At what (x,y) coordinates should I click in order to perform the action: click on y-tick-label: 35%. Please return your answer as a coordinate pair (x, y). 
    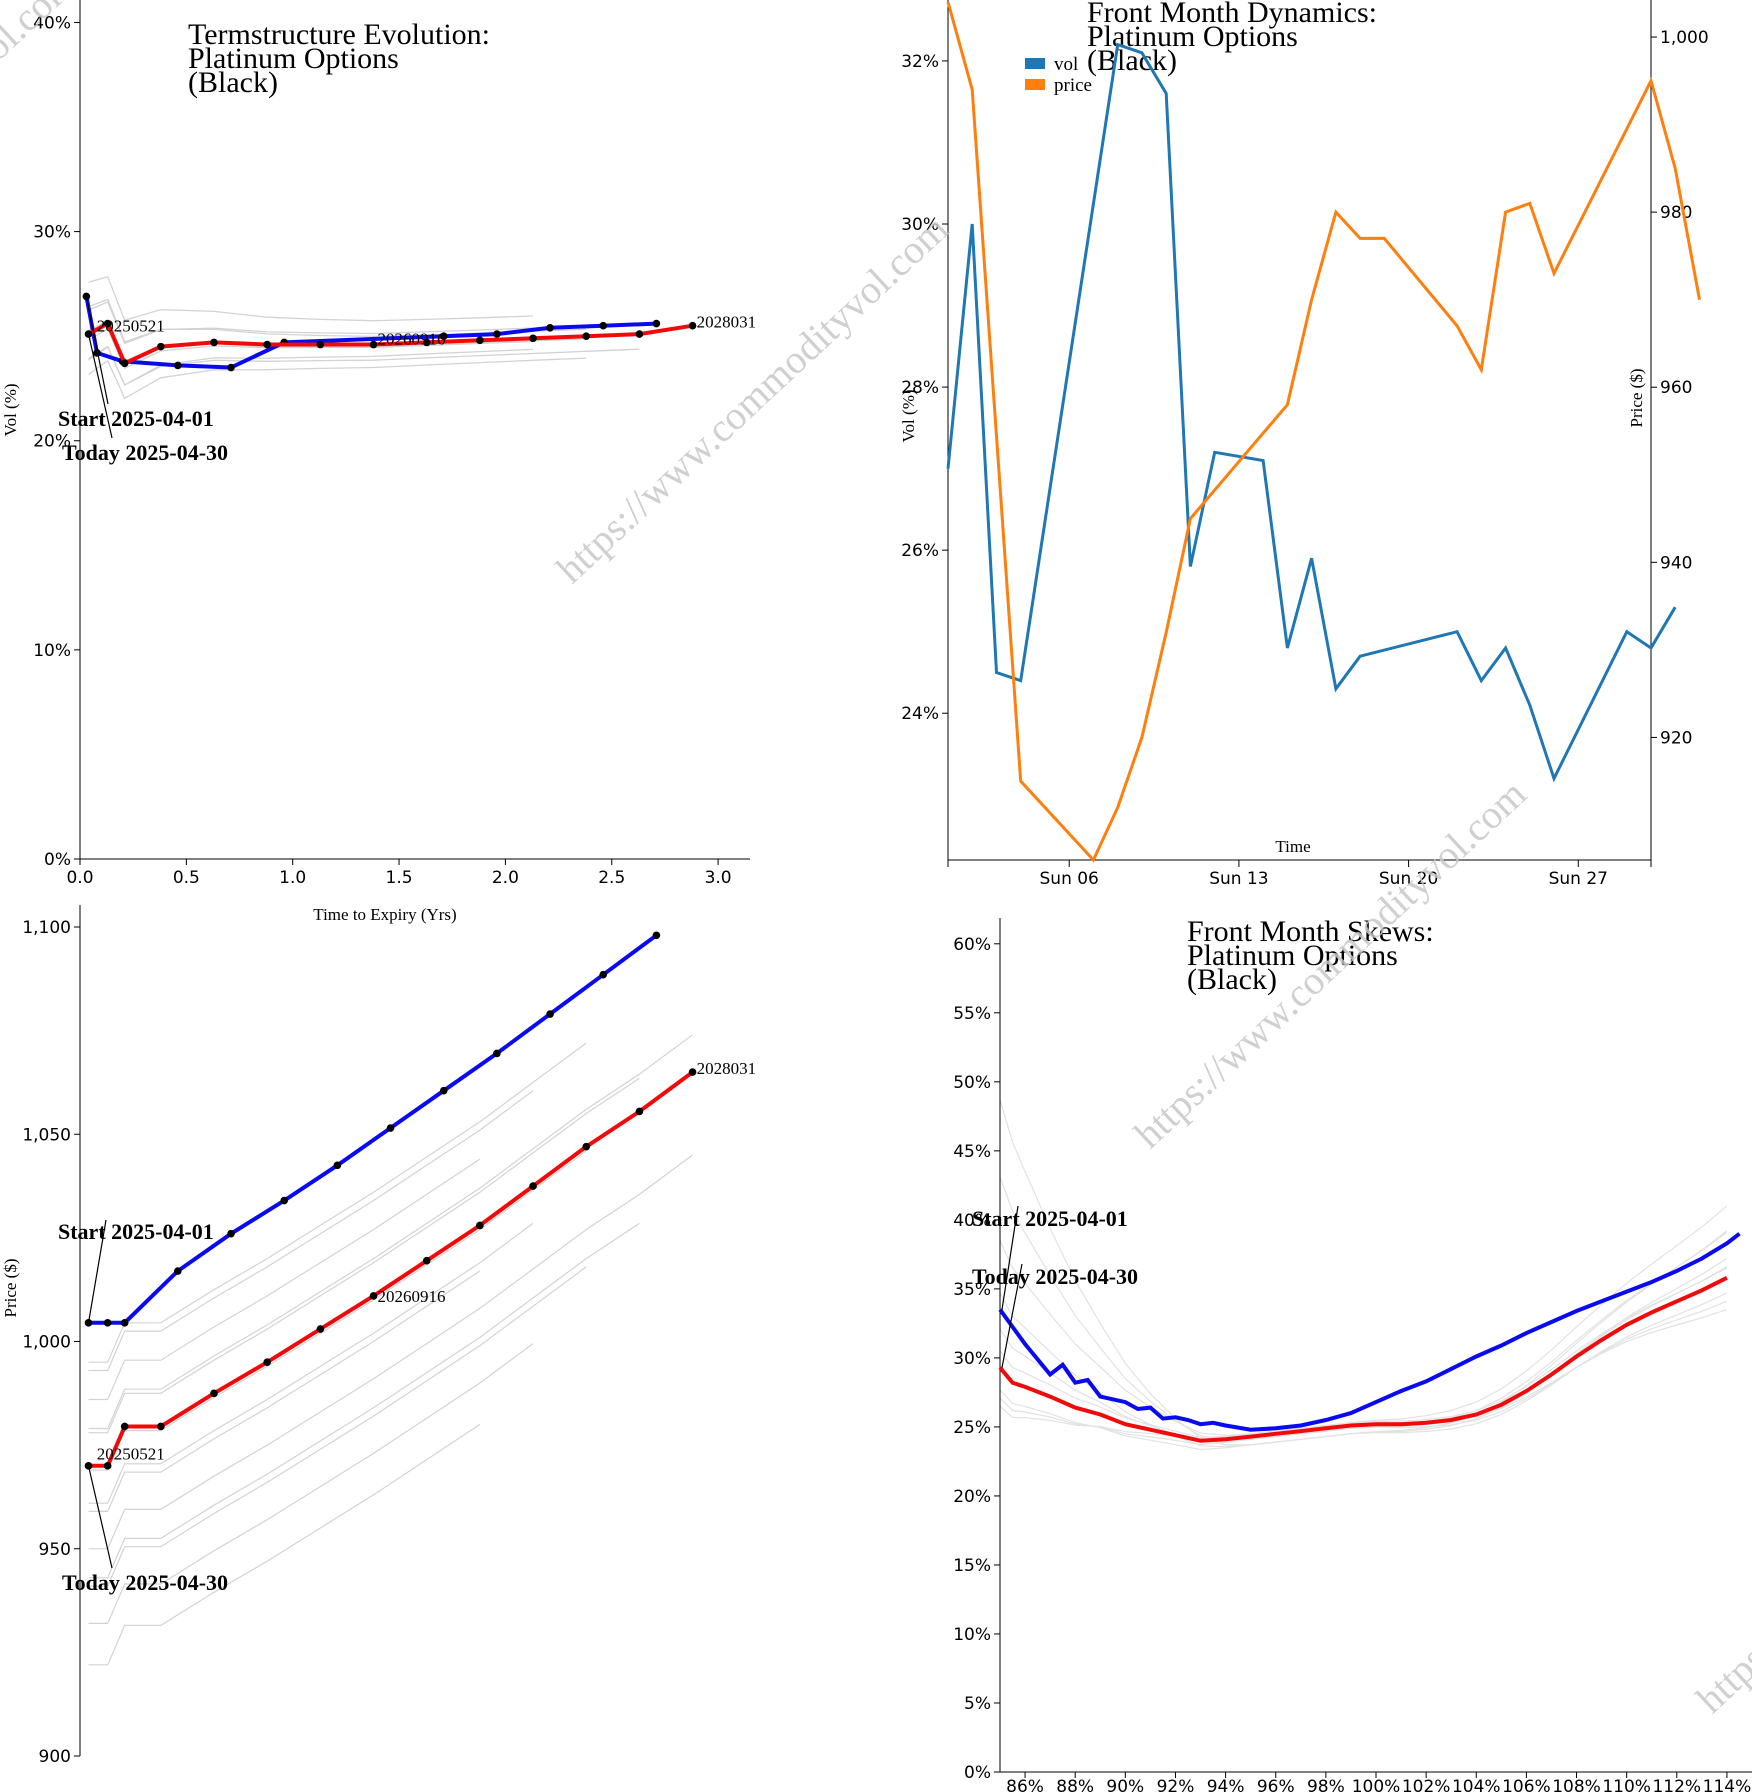
    Looking at the image, I should click on (972, 1290).